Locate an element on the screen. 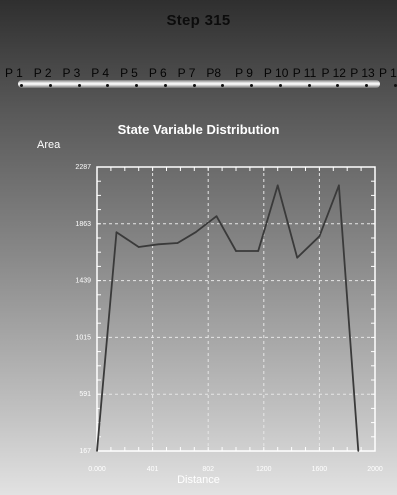  y-tick-label: 2287 is located at coordinates (83, 167).